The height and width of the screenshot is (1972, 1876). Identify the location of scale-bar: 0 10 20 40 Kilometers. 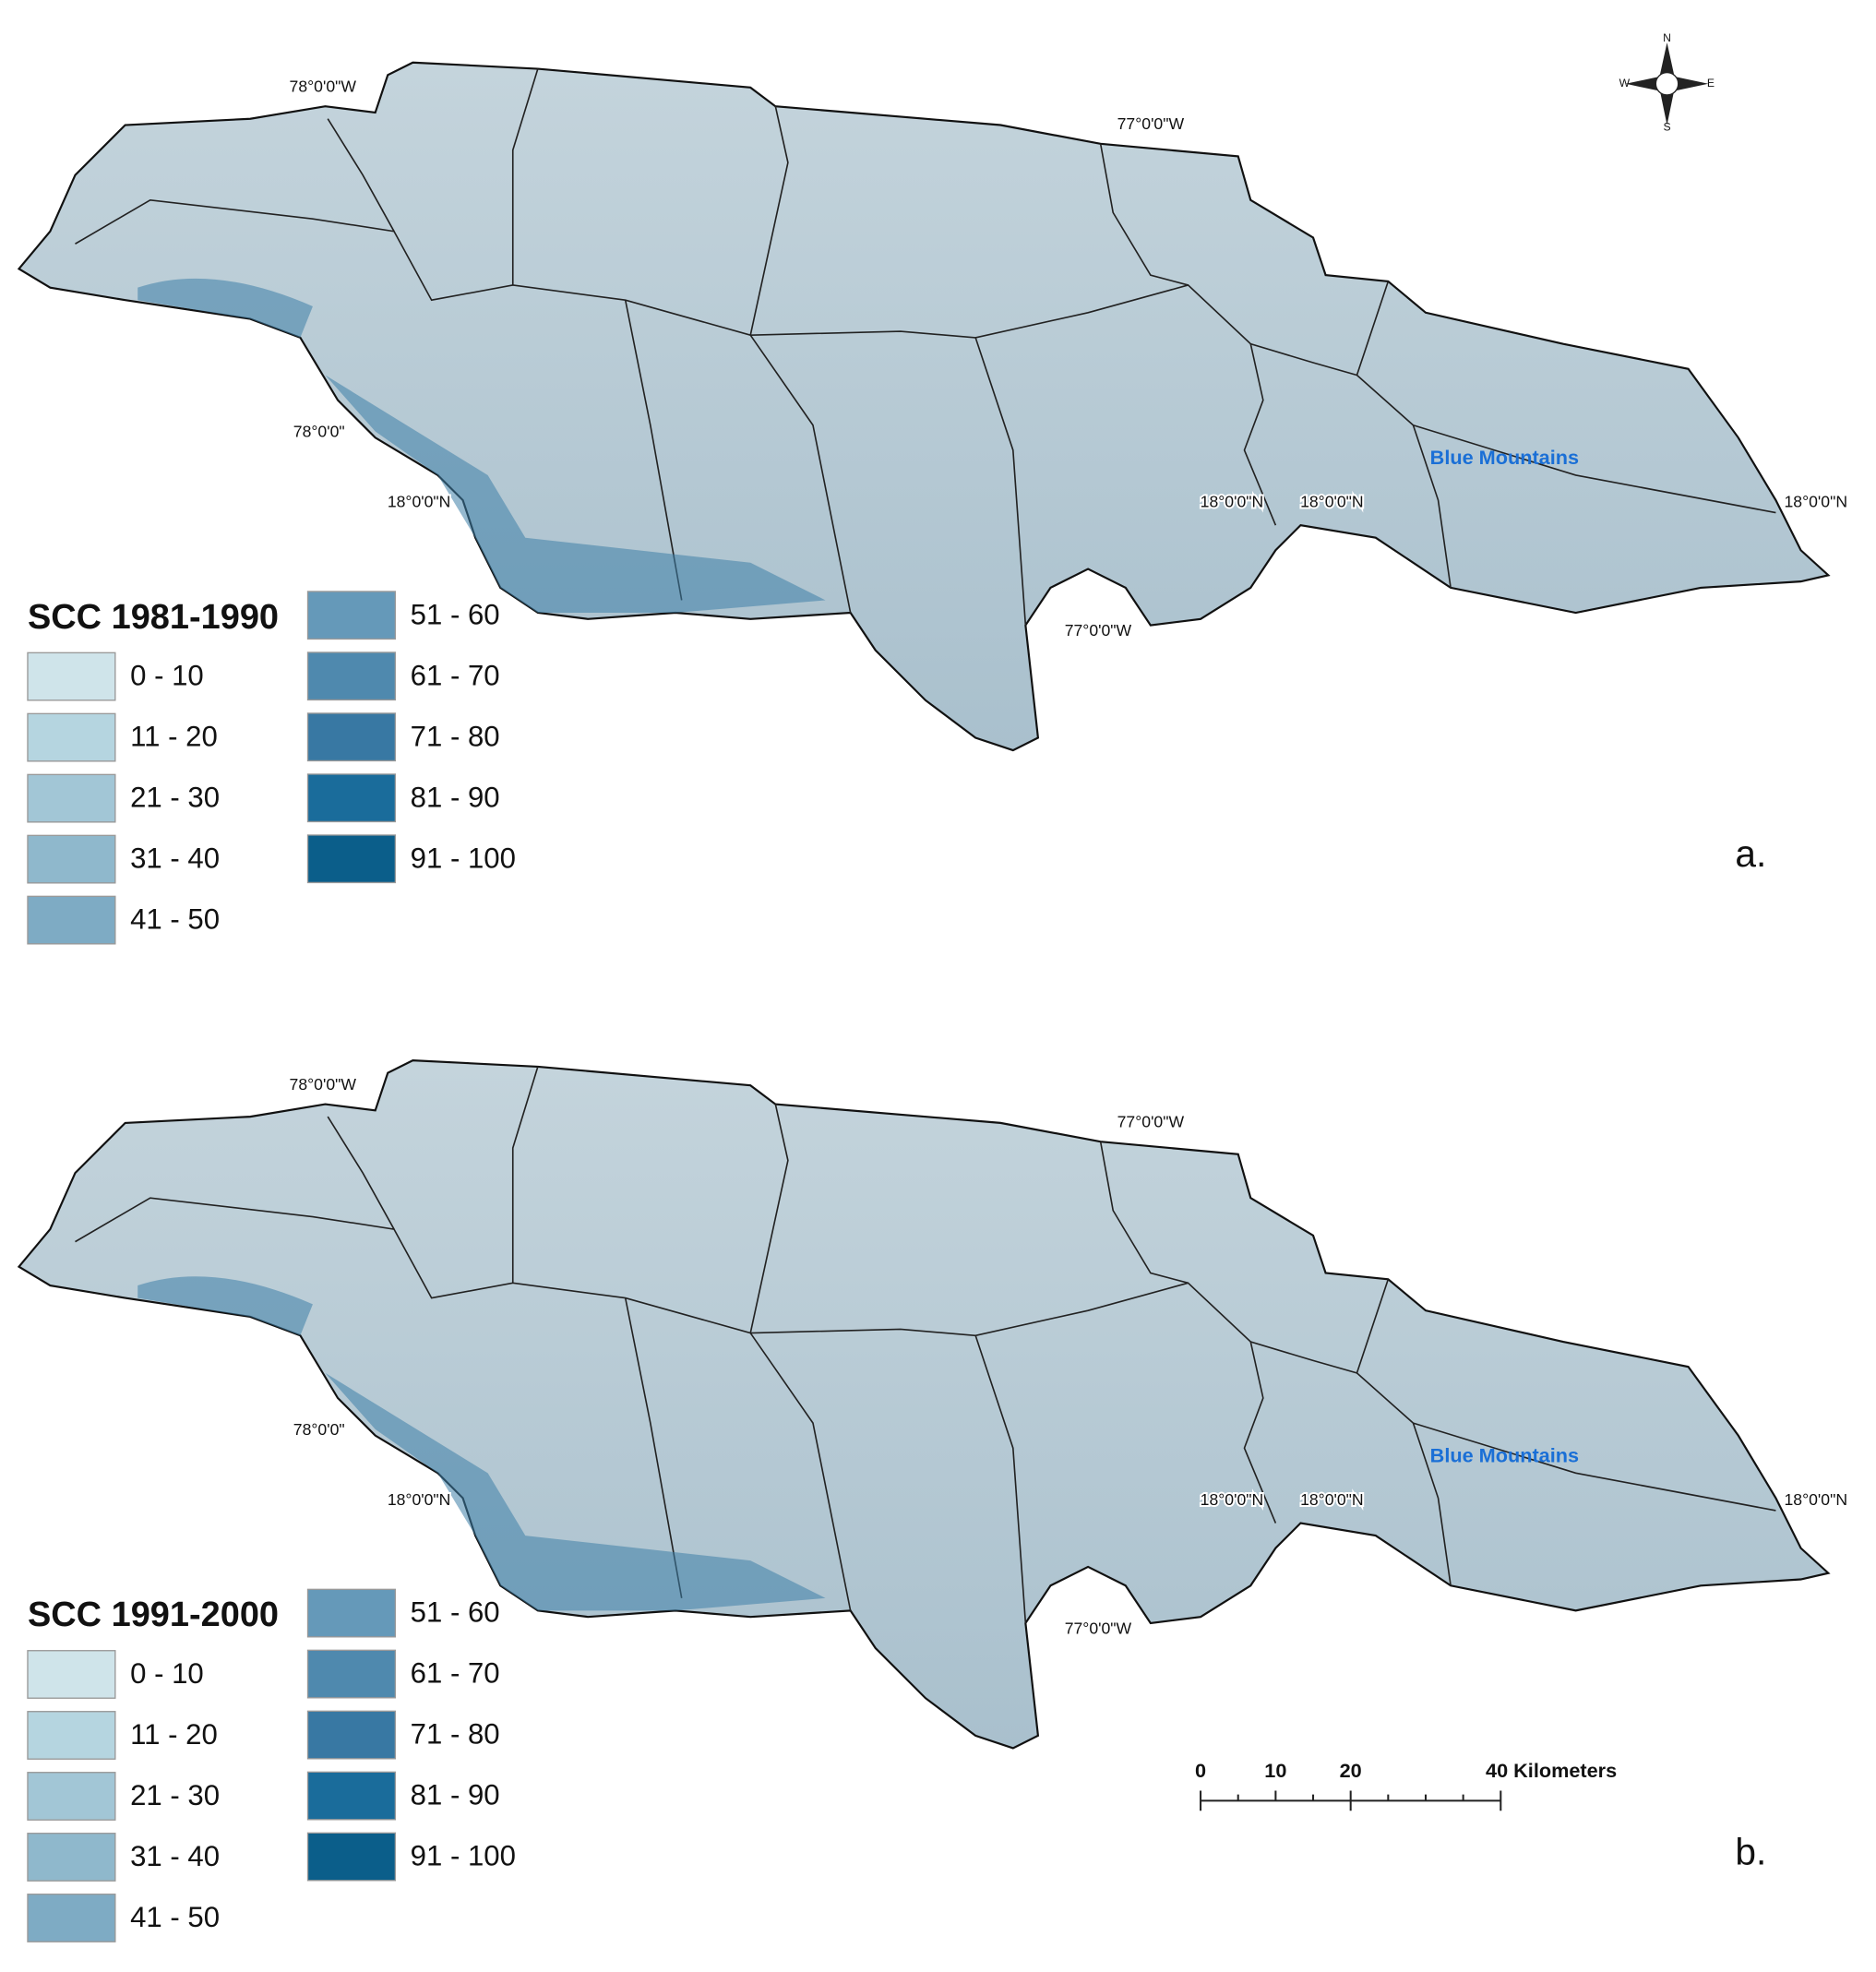
(1406, 1785).